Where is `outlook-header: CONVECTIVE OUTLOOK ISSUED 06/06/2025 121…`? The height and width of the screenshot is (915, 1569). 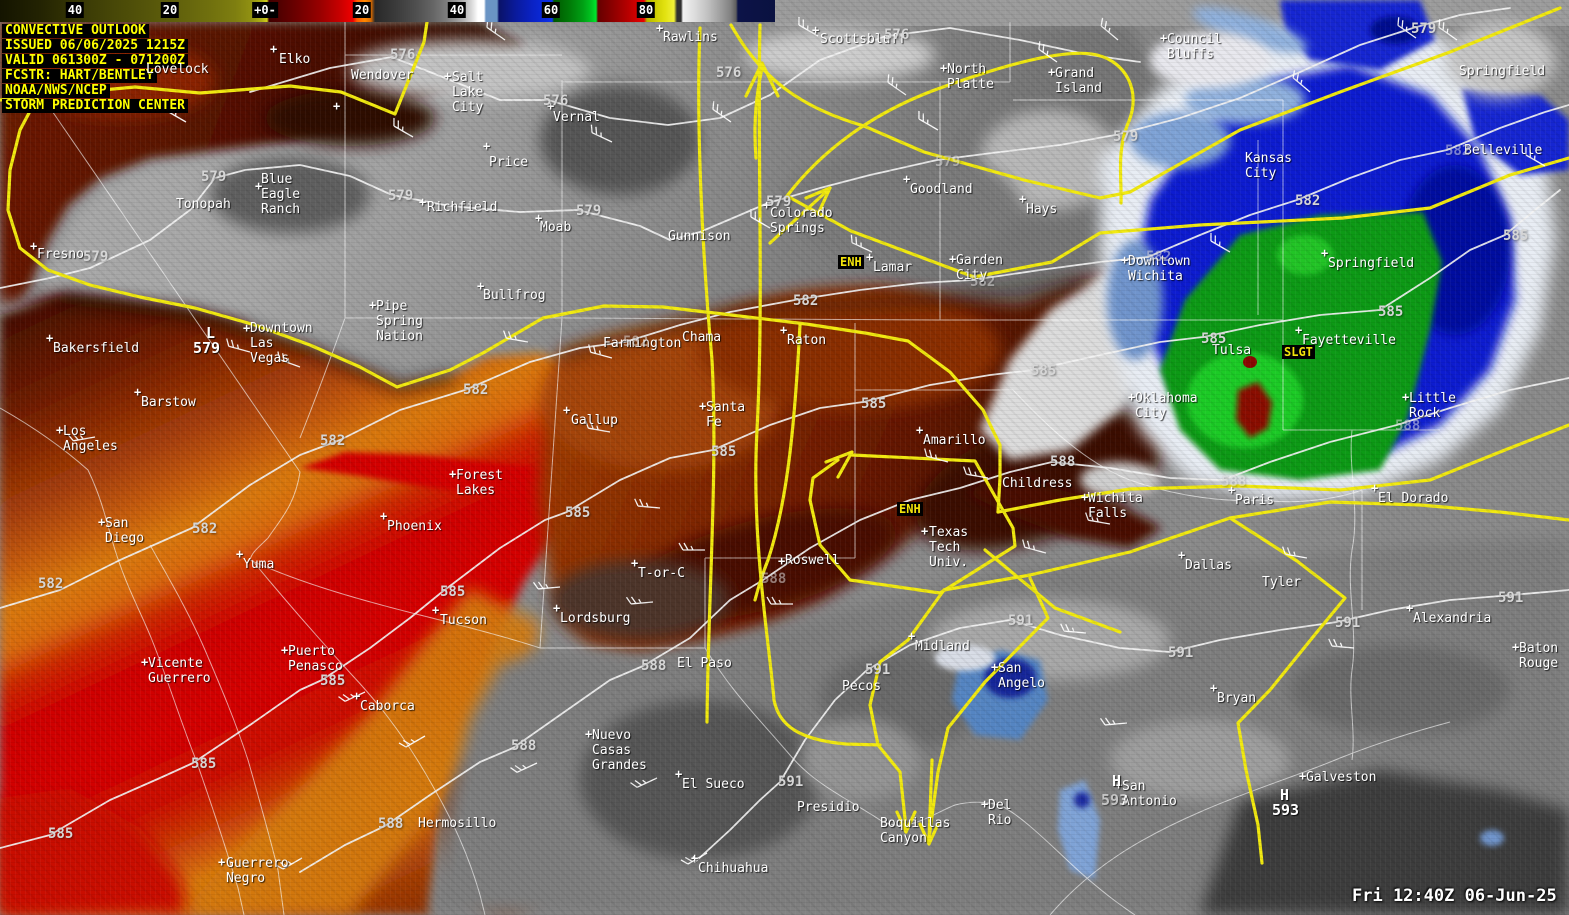
outlook-header: CONVECTIVE OUTLOOK ISSUED 06/06/2025 121… is located at coordinates (95, 69).